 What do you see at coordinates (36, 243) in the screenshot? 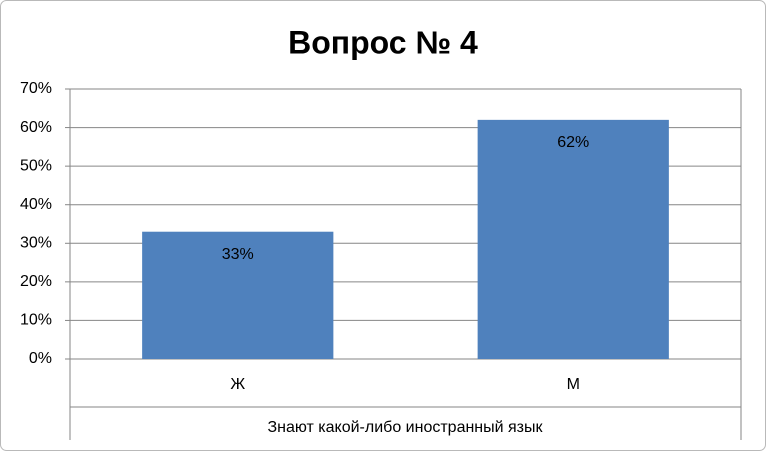
I see `y-tick-label: 30%` at bounding box center [36, 243].